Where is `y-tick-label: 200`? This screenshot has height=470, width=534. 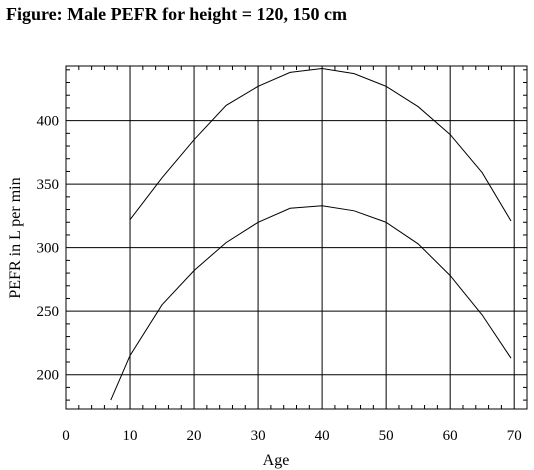
y-tick-label: 200 is located at coordinates (48, 376).